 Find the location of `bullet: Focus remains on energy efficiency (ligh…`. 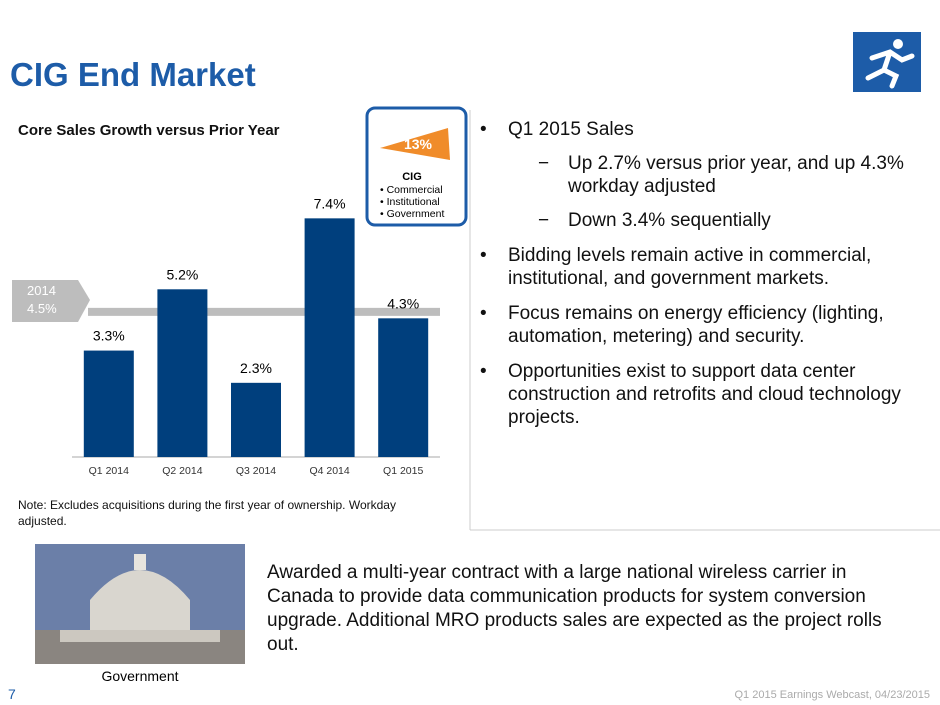

bullet: Focus remains on energy efficiency (ligh… is located at coordinates (693, 325).